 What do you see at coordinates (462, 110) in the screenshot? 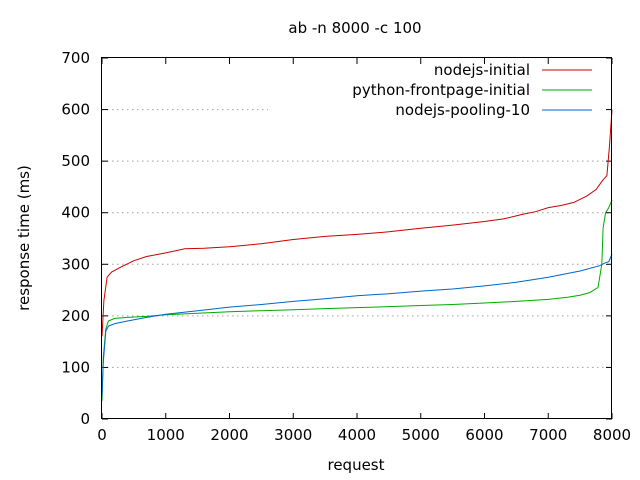
I see `legend-label: nodejs-pooling-10` at bounding box center [462, 110].